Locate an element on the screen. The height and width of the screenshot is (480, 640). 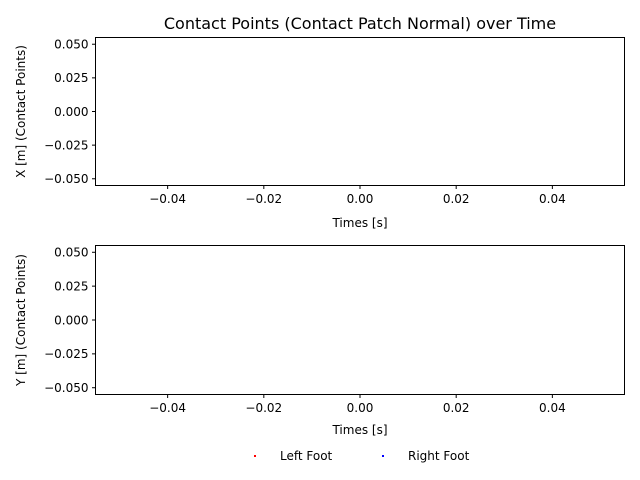
y-tick-label-bottom: 0.000 is located at coordinates (71, 320).